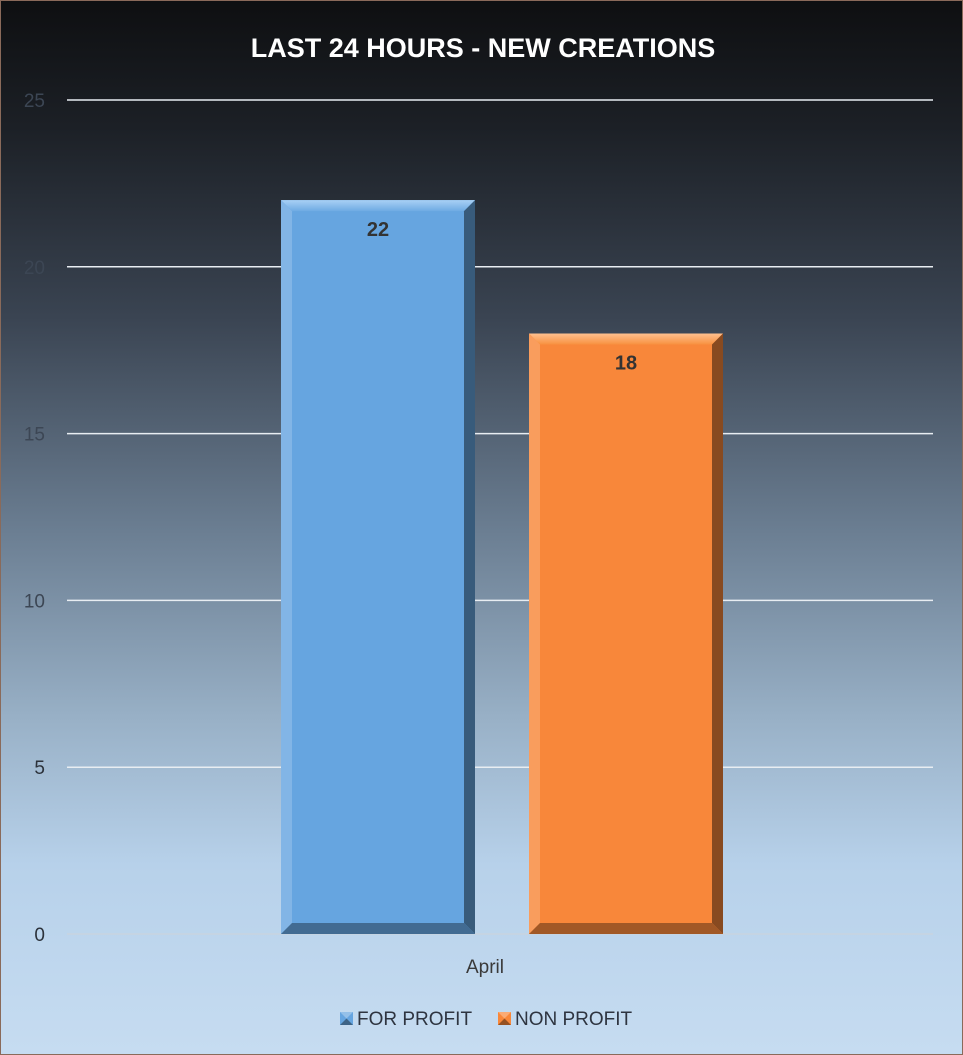 This screenshot has width=963, height=1055. I want to click on y-tick-label: 20, so click(34, 268).